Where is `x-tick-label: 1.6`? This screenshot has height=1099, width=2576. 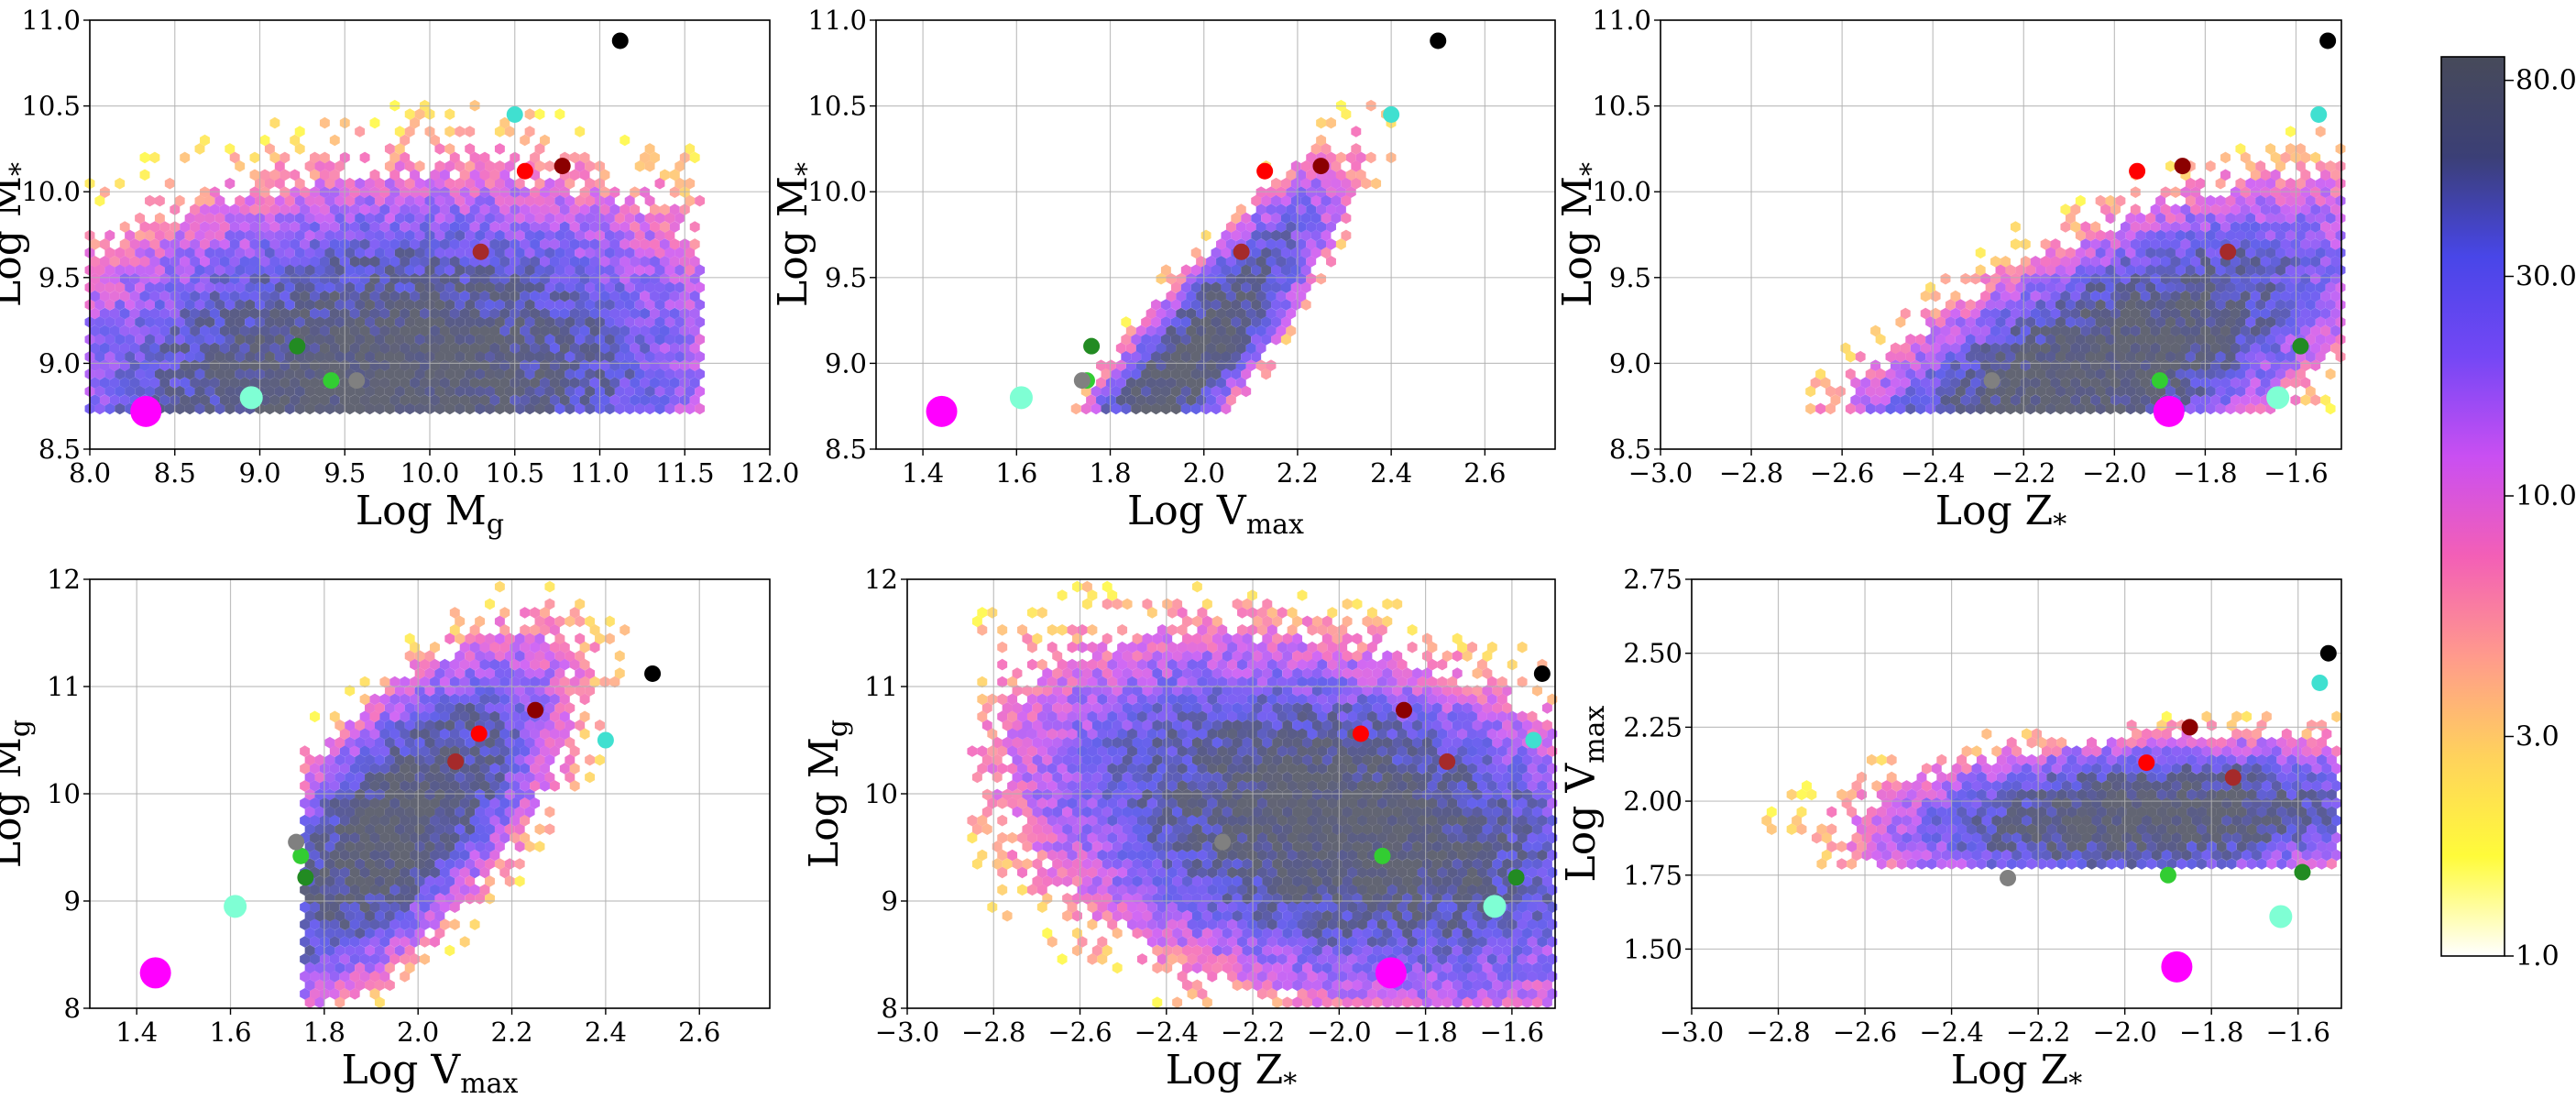 x-tick-label: 1.6 is located at coordinates (230, 1032).